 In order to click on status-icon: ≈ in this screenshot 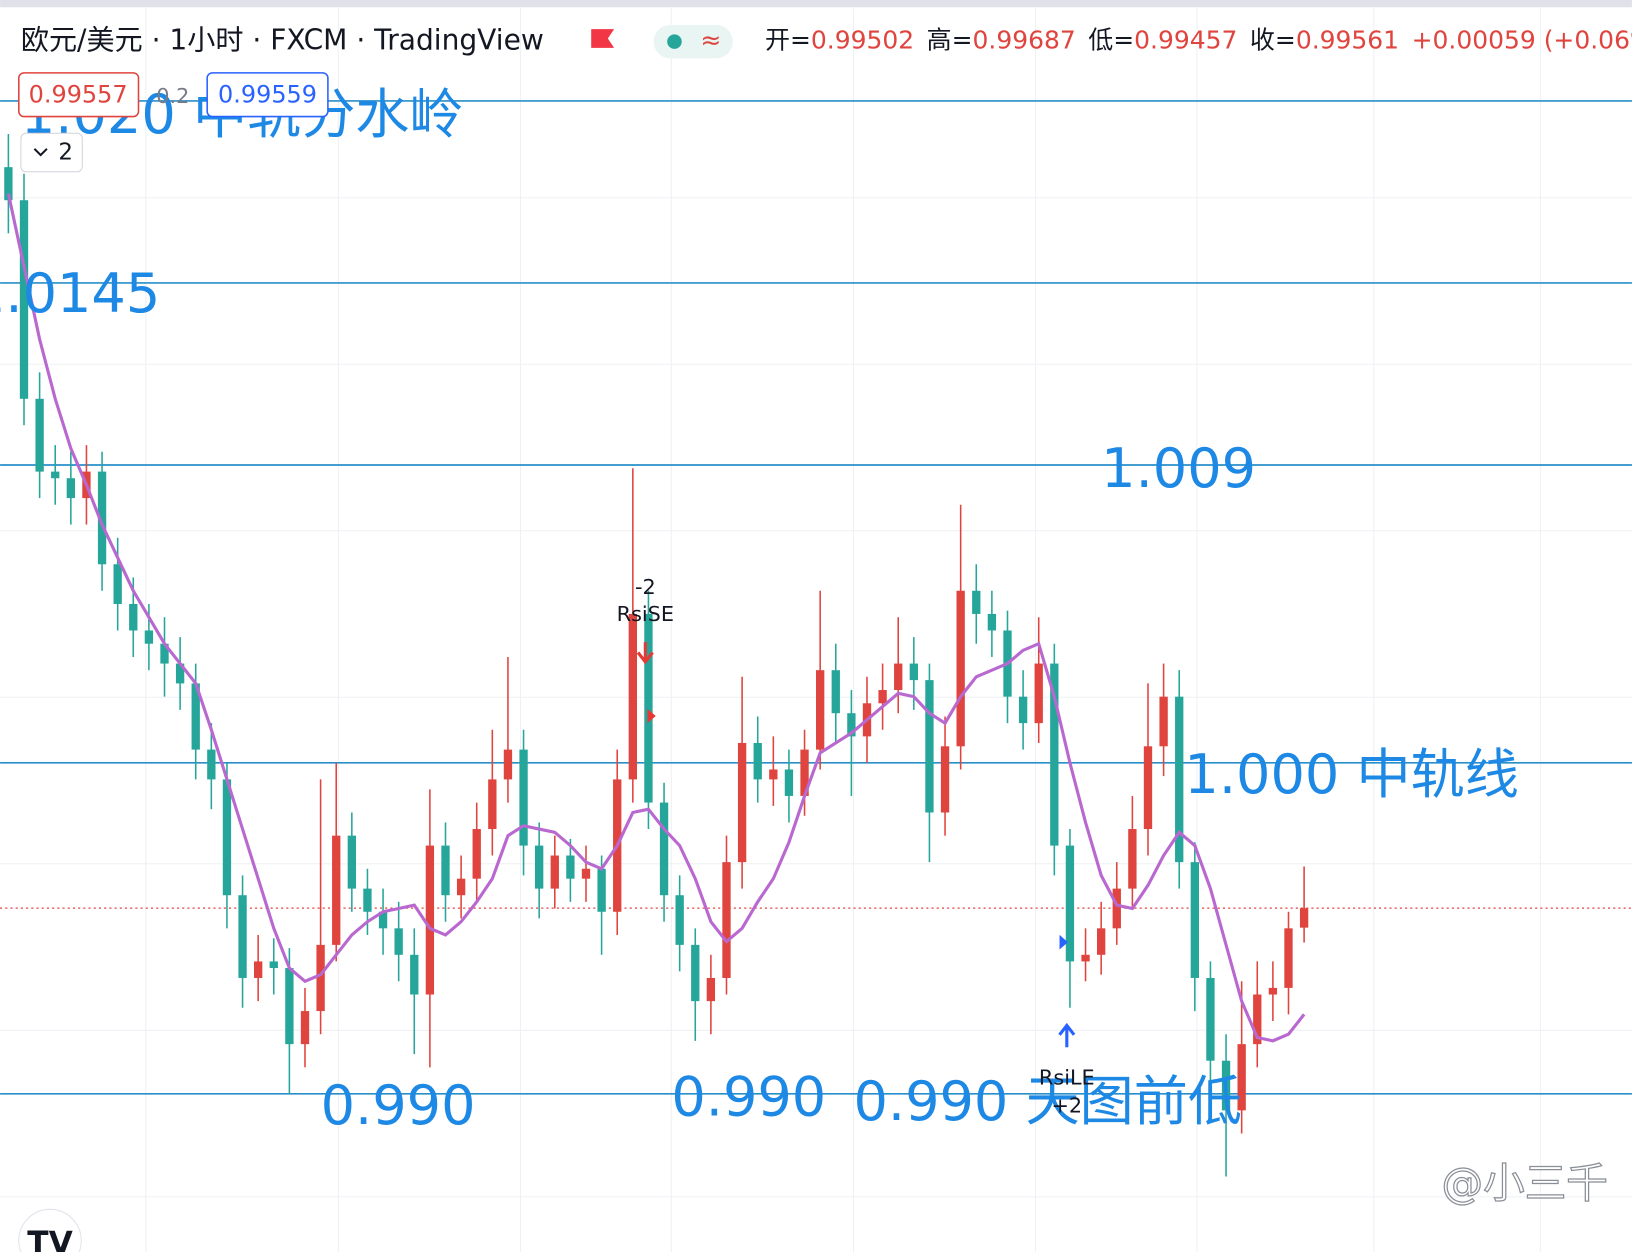, I will do `click(710, 40)`.